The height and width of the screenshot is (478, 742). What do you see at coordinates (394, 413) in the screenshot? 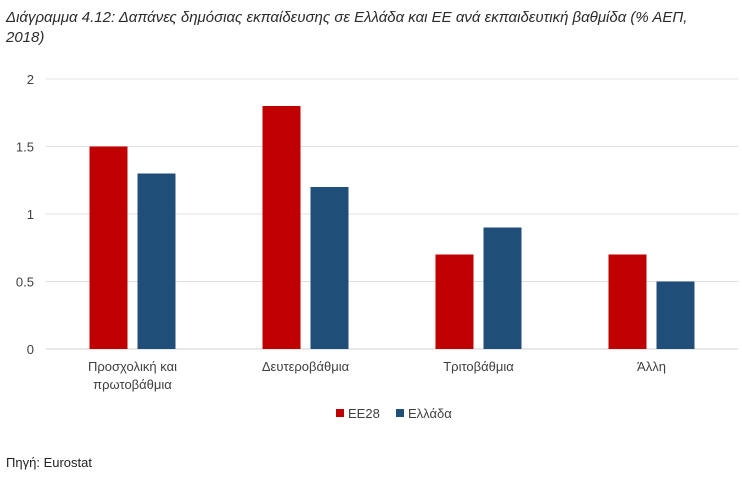
I see `legend: ΕΕ28 Ελλάδα` at bounding box center [394, 413].